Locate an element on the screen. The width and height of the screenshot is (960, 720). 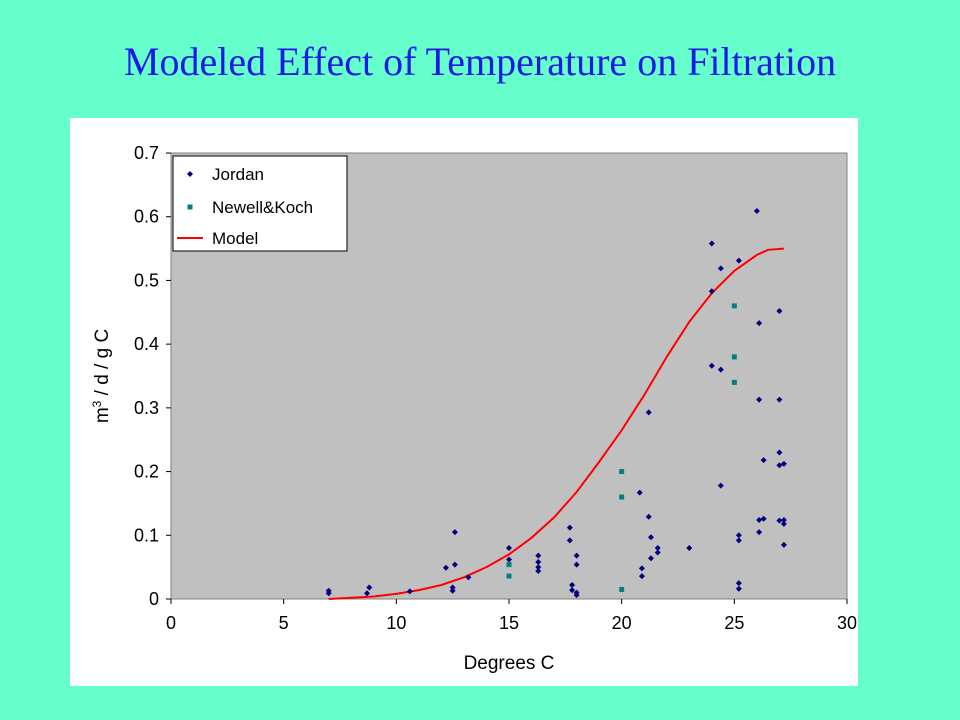
legend-marker-newell-koch is located at coordinates (190, 207).